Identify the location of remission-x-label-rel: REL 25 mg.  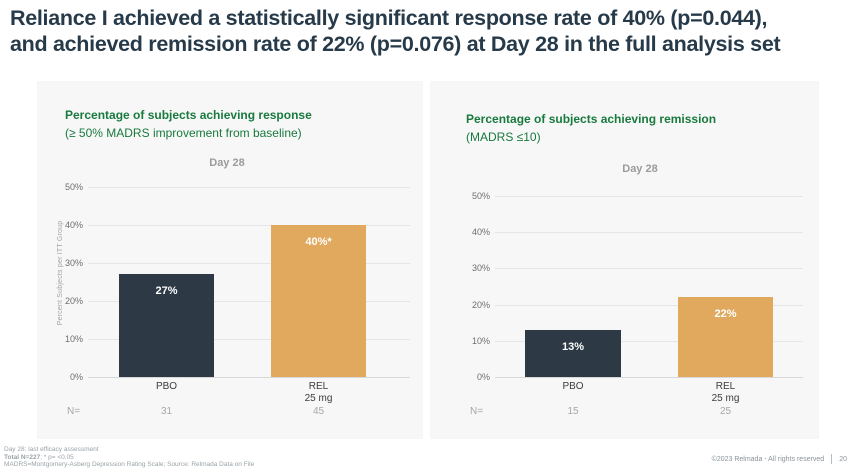
(725, 393).